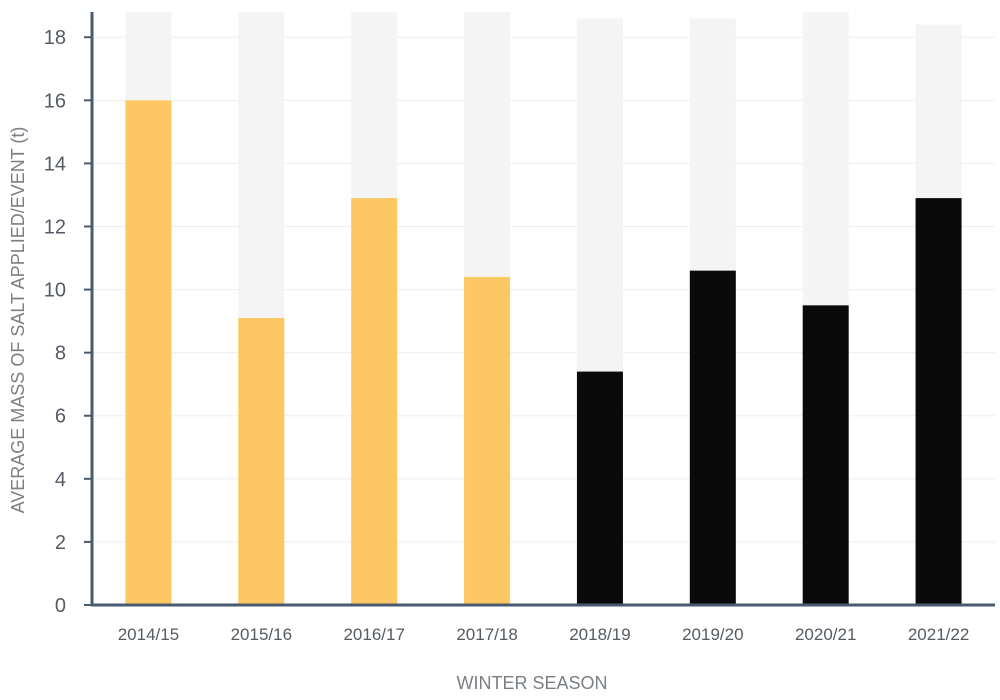 This screenshot has height=700, width=1000. I want to click on x-tick-label: 2021/22, so click(938, 634).